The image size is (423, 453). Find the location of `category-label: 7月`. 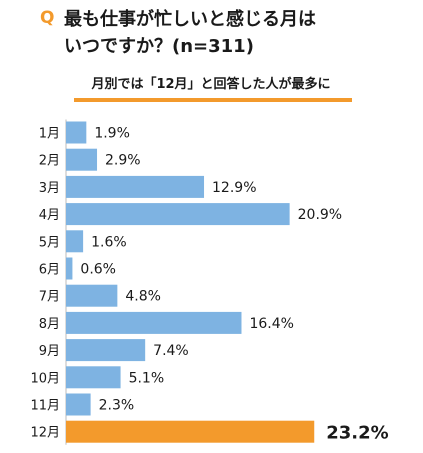

category-label: 7月 is located at coordinates (49, 297).